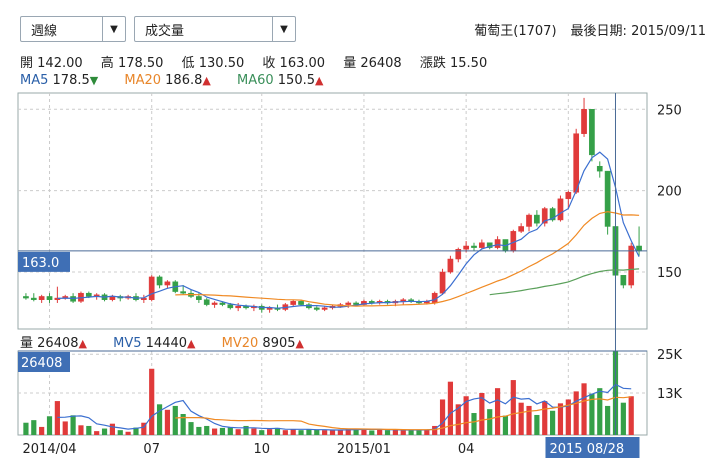  Describe the element at coordinates (403, 413) in the screenshot. I see `mv20-line` at that location.